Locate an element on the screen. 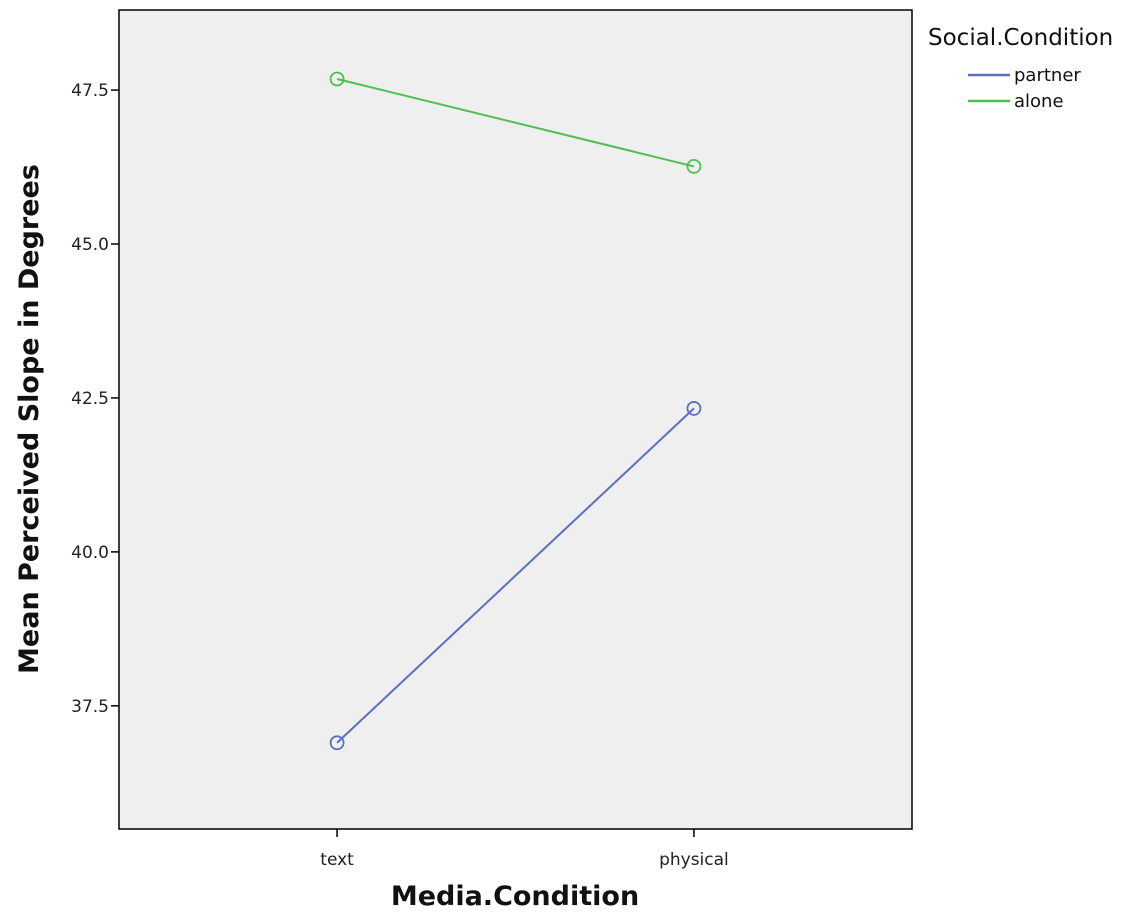  y-tick-label: 45.0 is located at coordinates (90, 245).